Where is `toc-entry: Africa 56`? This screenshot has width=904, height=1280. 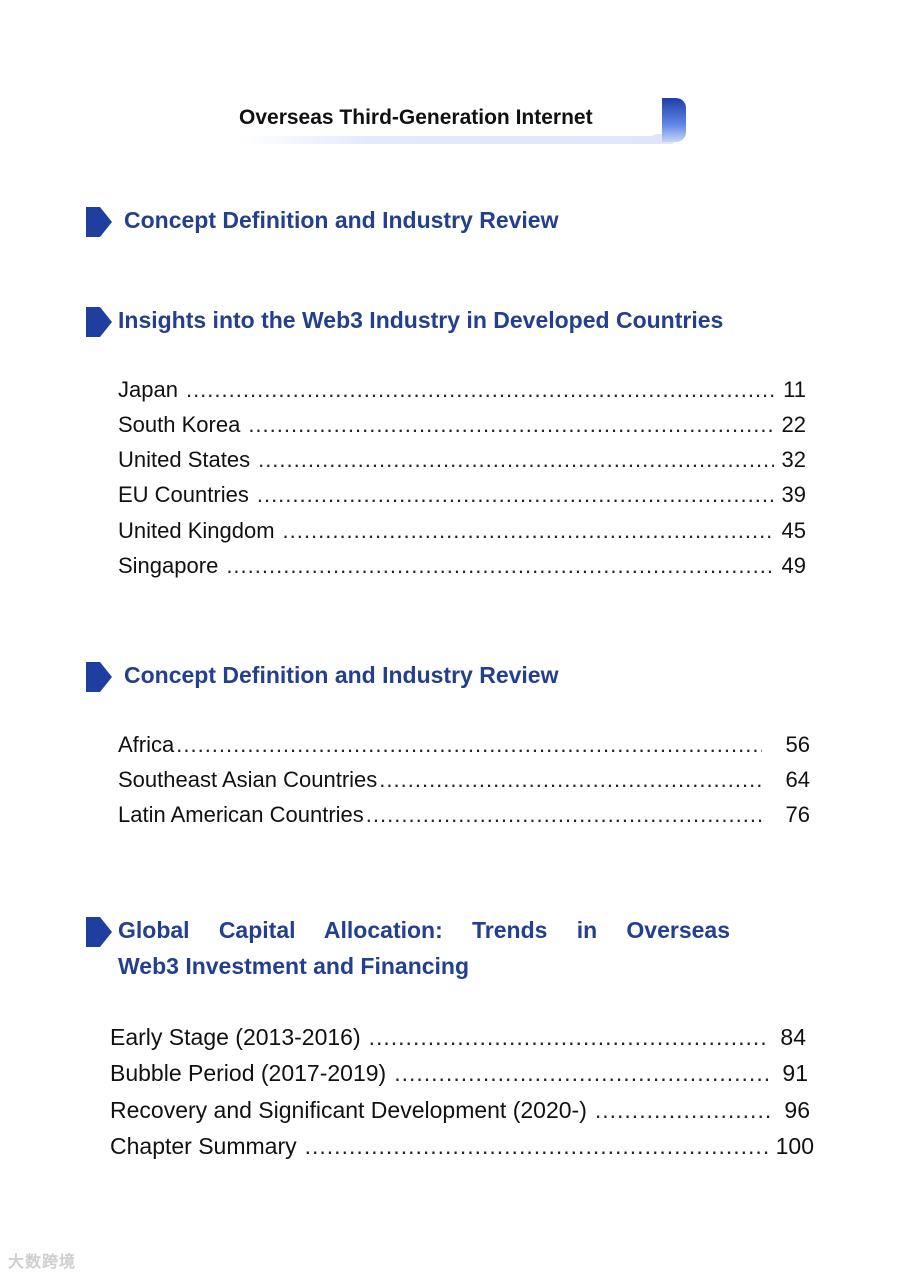 toc-entry: Africa 56 is located at coordinates (464, 745).